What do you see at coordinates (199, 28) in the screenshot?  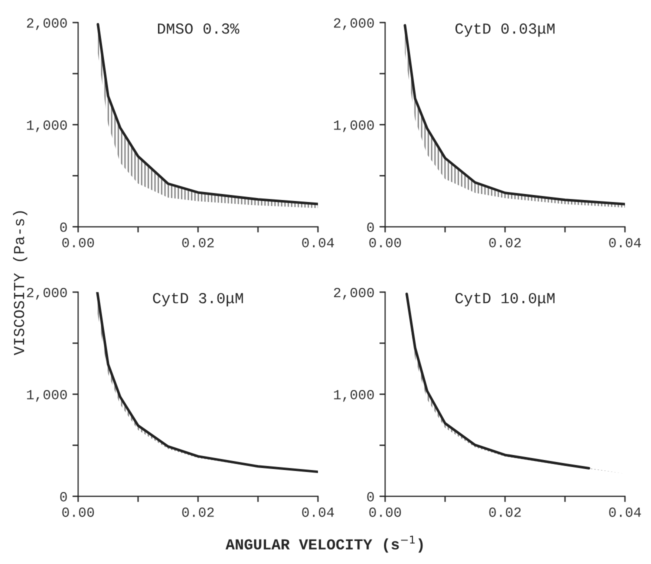 I see `chart-title: DMSO 0.3%` at bounding box center [199, 28].